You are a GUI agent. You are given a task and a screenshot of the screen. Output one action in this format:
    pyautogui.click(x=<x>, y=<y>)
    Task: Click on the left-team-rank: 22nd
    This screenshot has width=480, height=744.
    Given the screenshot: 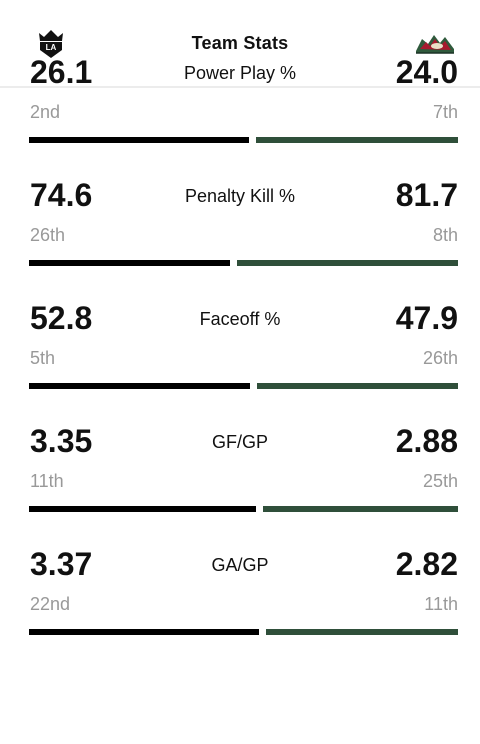 What is the action you would take?
    pyautogui.click(x=50, y=604)
    